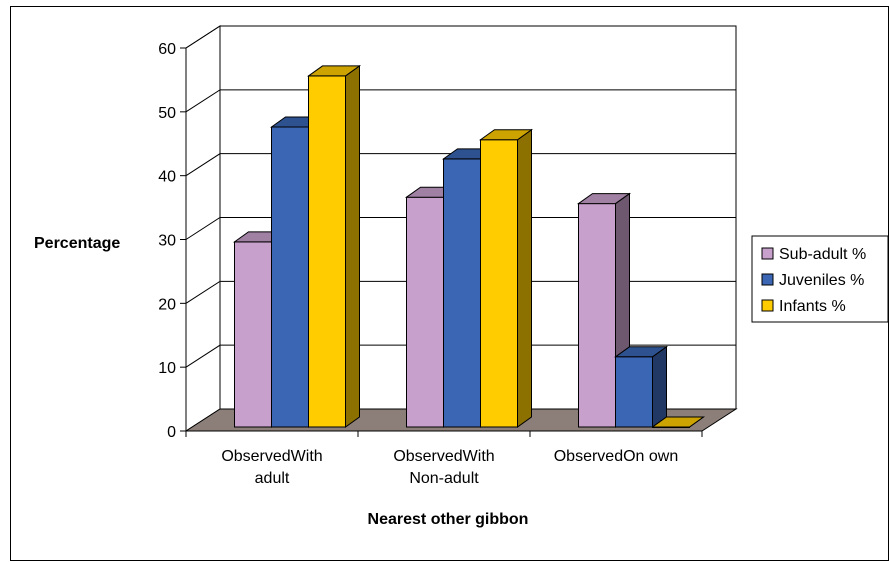 The height and width of the screenshot is (562, 890). Describe the element at coordinates (822, 254) in the screenshot. I see `legend-label: Sub-adult %` at that location.